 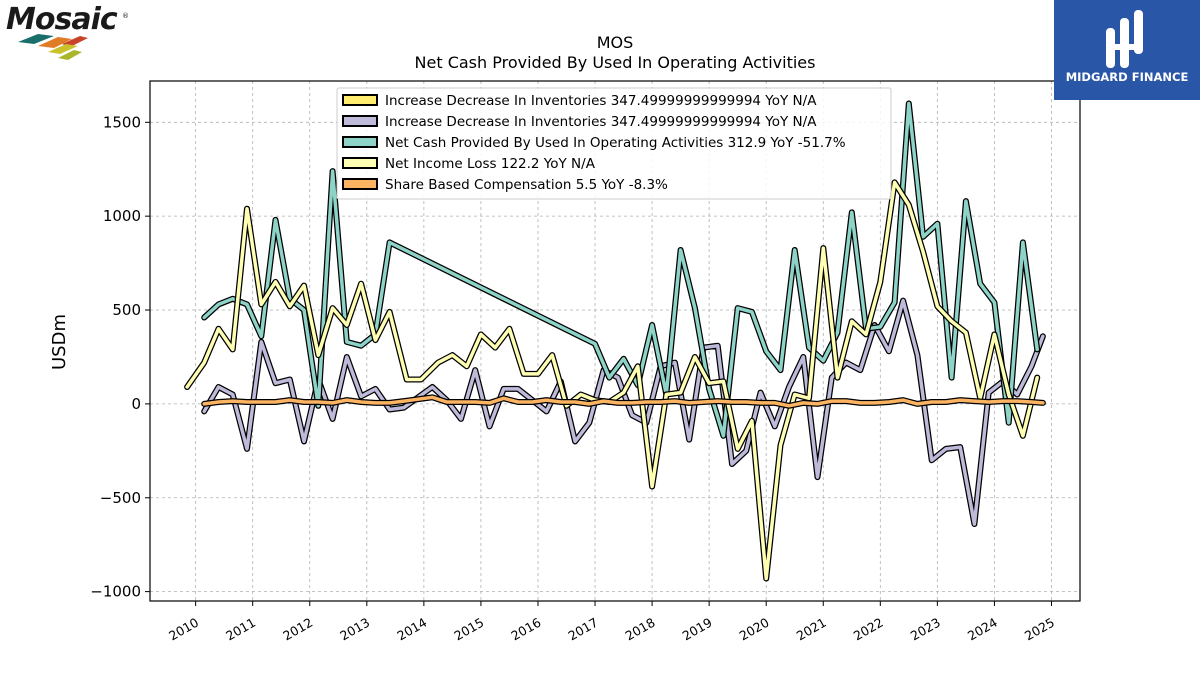 What do you see at coordinates (122, 216) in the screenshot?
I see `y-tick-label: 1000` at bounding box center [122, 216].